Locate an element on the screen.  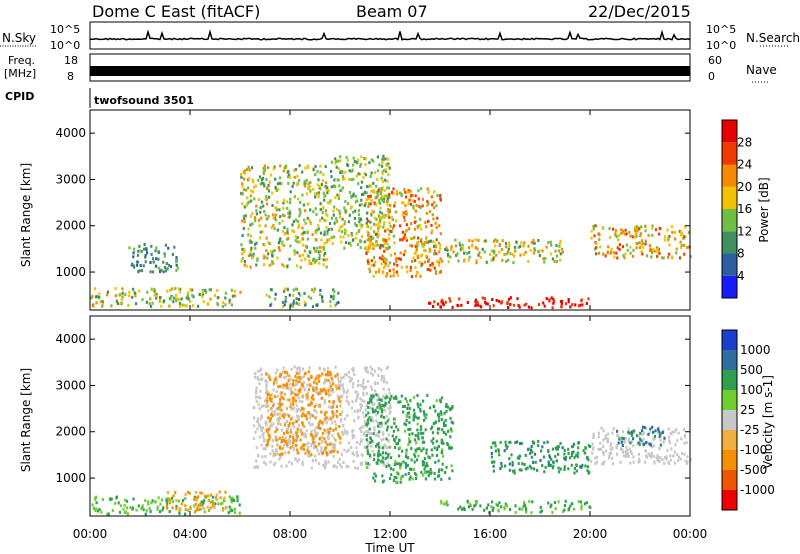
velocity-cbar-segment is located at coordinates (729, 420).